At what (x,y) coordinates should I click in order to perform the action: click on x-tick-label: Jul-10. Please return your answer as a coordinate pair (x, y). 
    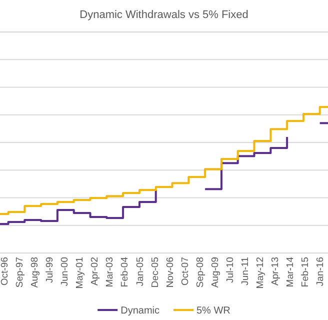
    Looking at the image, I should click on (230, 270).